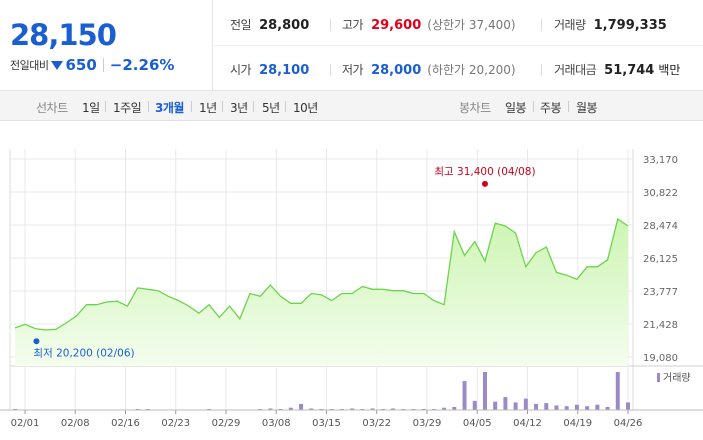 This screenshot has height=440, width=703. What do you see at coordinates (276, 423) in the screenshot?
I see `x-tick-label: 03/08` at bounding box center [276, 423].